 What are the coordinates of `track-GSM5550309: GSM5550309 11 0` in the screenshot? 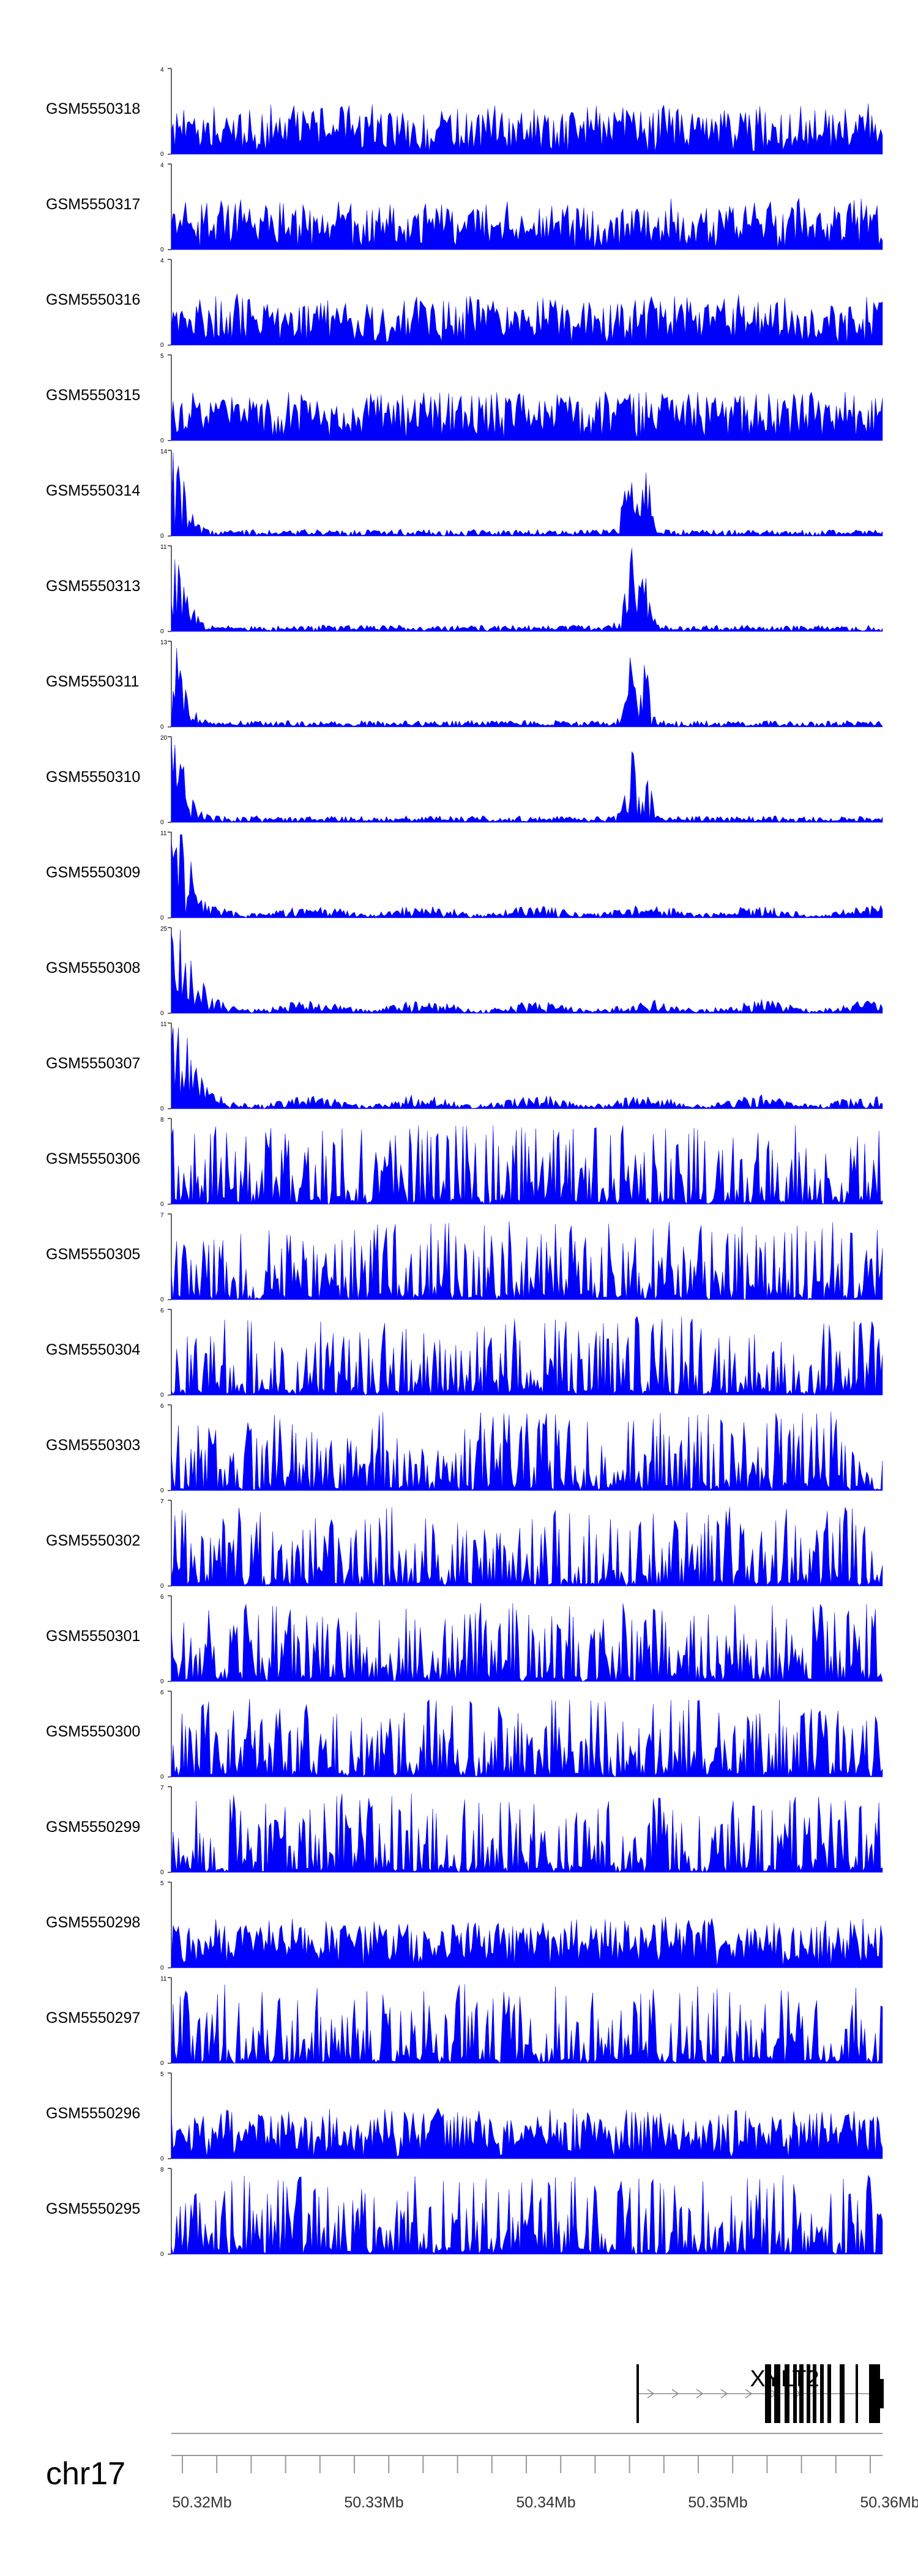 It's located at (464, 876).